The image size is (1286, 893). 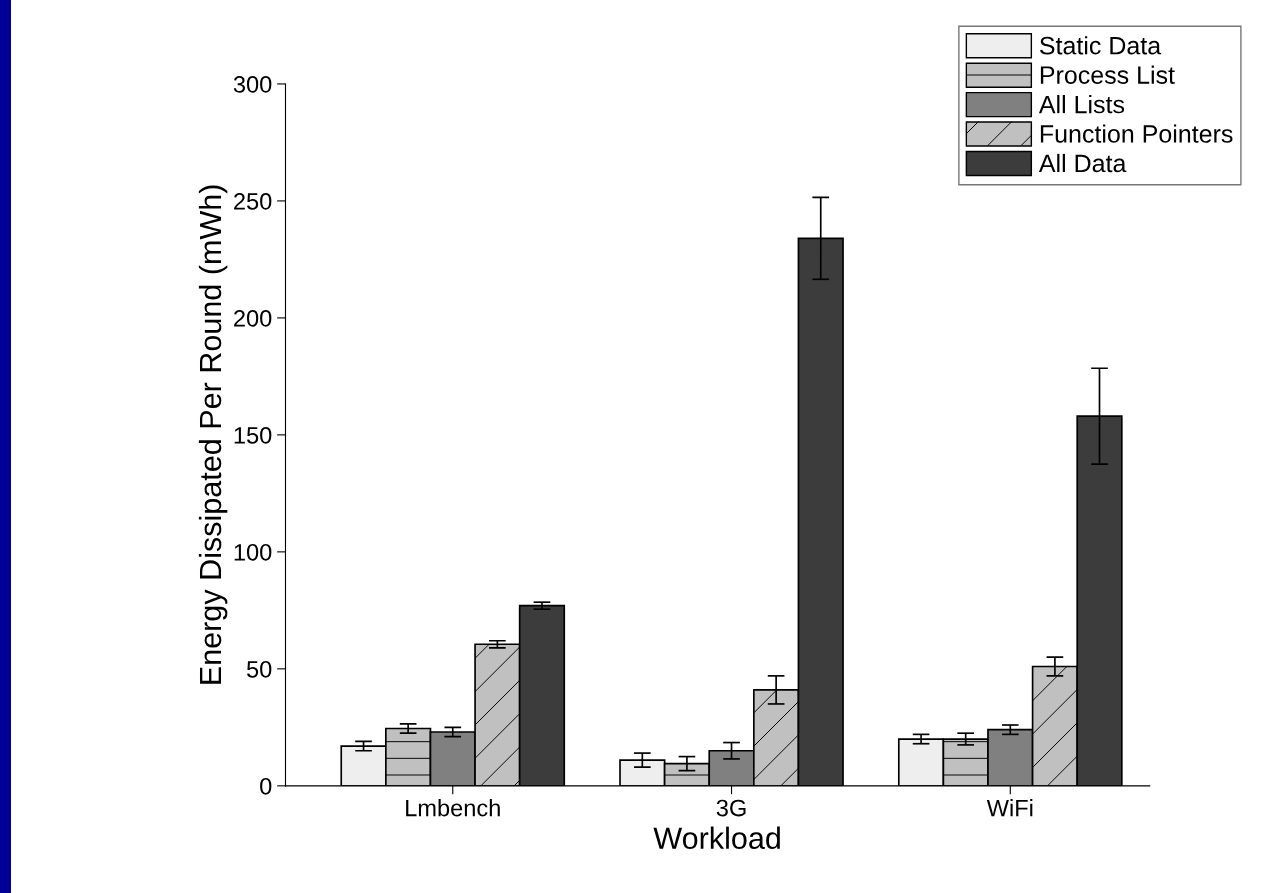 I want to click on legend-label: Static Data, so click(x=1100, y=45).